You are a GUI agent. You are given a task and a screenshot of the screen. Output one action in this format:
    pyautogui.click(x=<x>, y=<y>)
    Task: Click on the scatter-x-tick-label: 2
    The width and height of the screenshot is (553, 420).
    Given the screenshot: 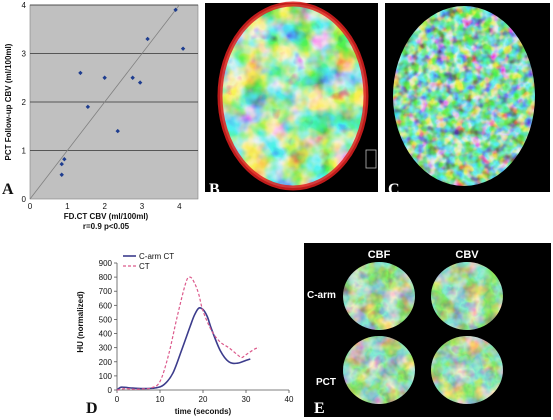 What is the action you would take?
    pyautogui.click(x=104, y=206)
    